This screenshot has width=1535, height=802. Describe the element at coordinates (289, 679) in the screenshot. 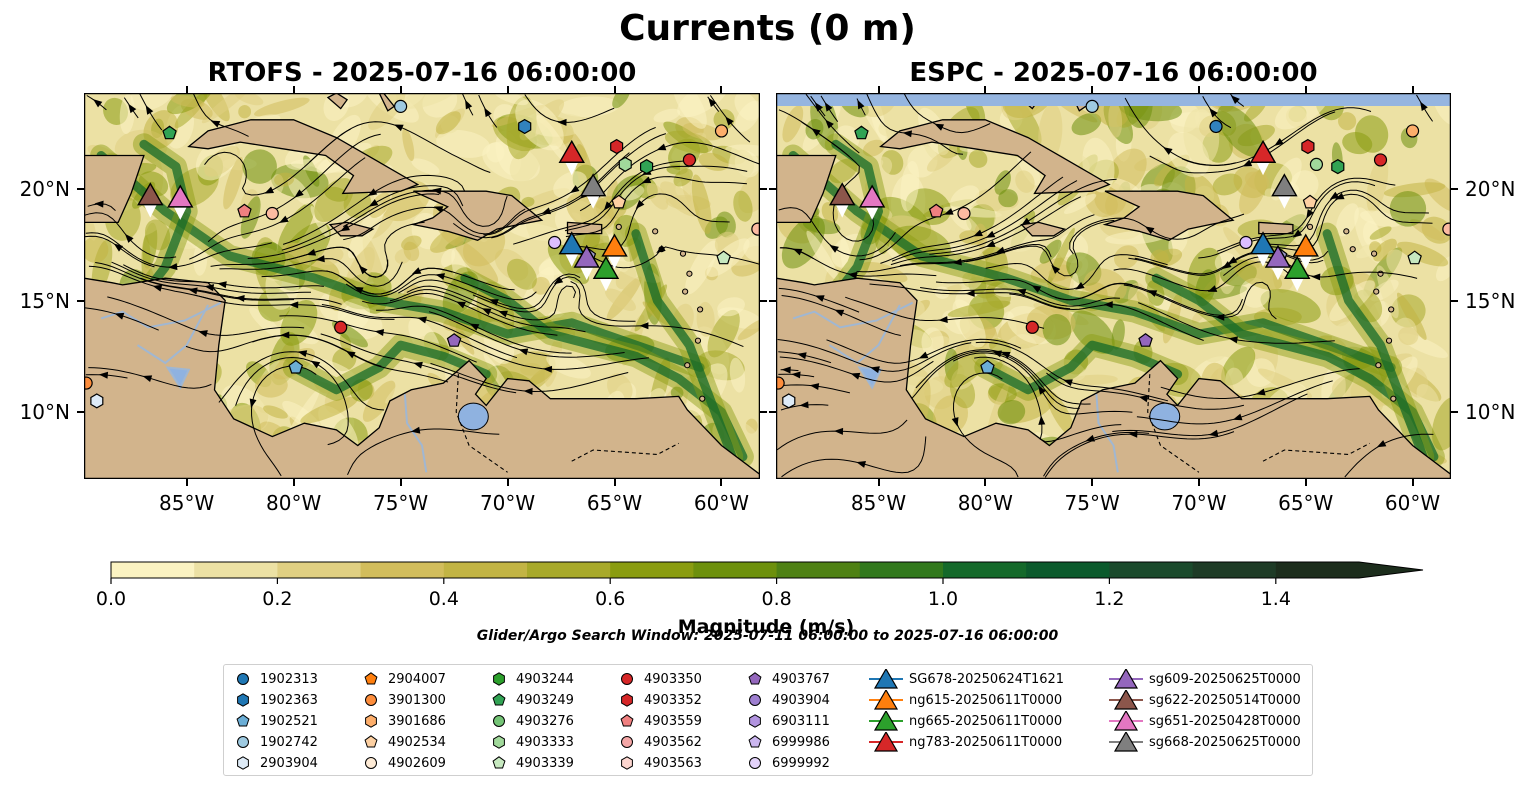

I see `legend-label: 1902313` at that location.